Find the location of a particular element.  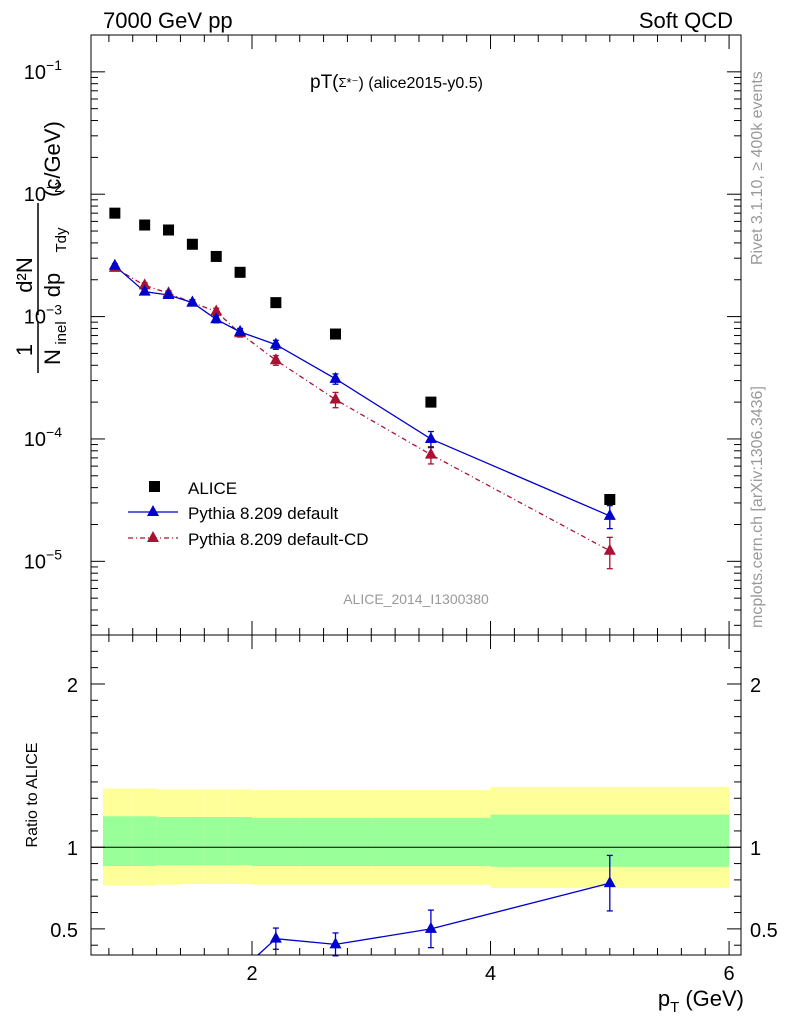

svg-text: N is located at coordinates (52, 357).